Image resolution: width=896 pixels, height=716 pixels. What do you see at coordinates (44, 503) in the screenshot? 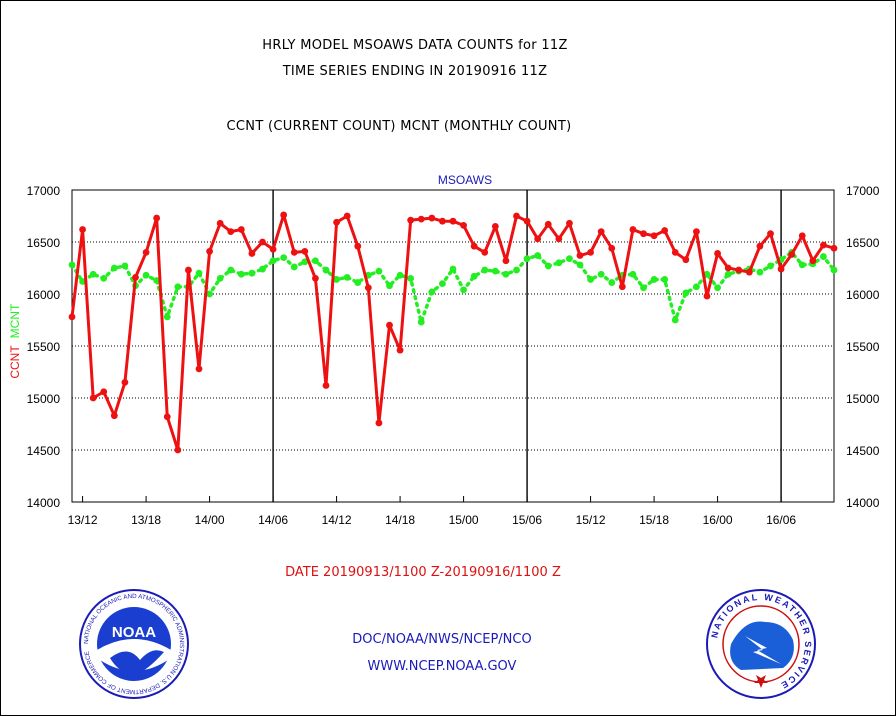
I see `y-tick-label-left: 14000` at bounding box center [44, 503].